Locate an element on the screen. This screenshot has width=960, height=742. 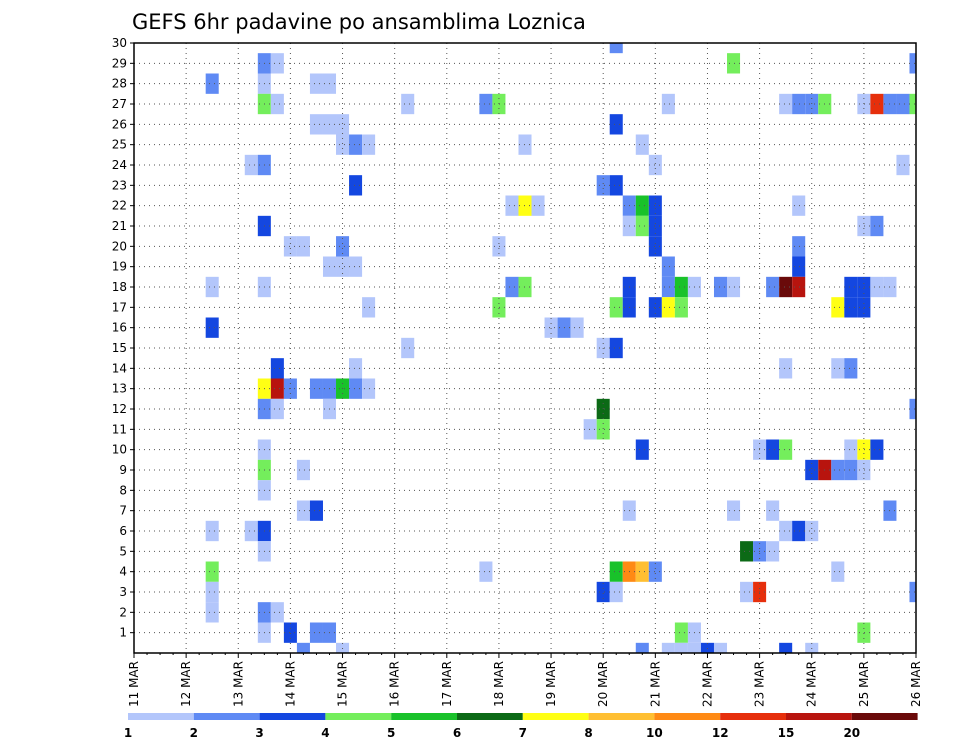
y-tick-label: 10 is located at coordinates (119, 450).